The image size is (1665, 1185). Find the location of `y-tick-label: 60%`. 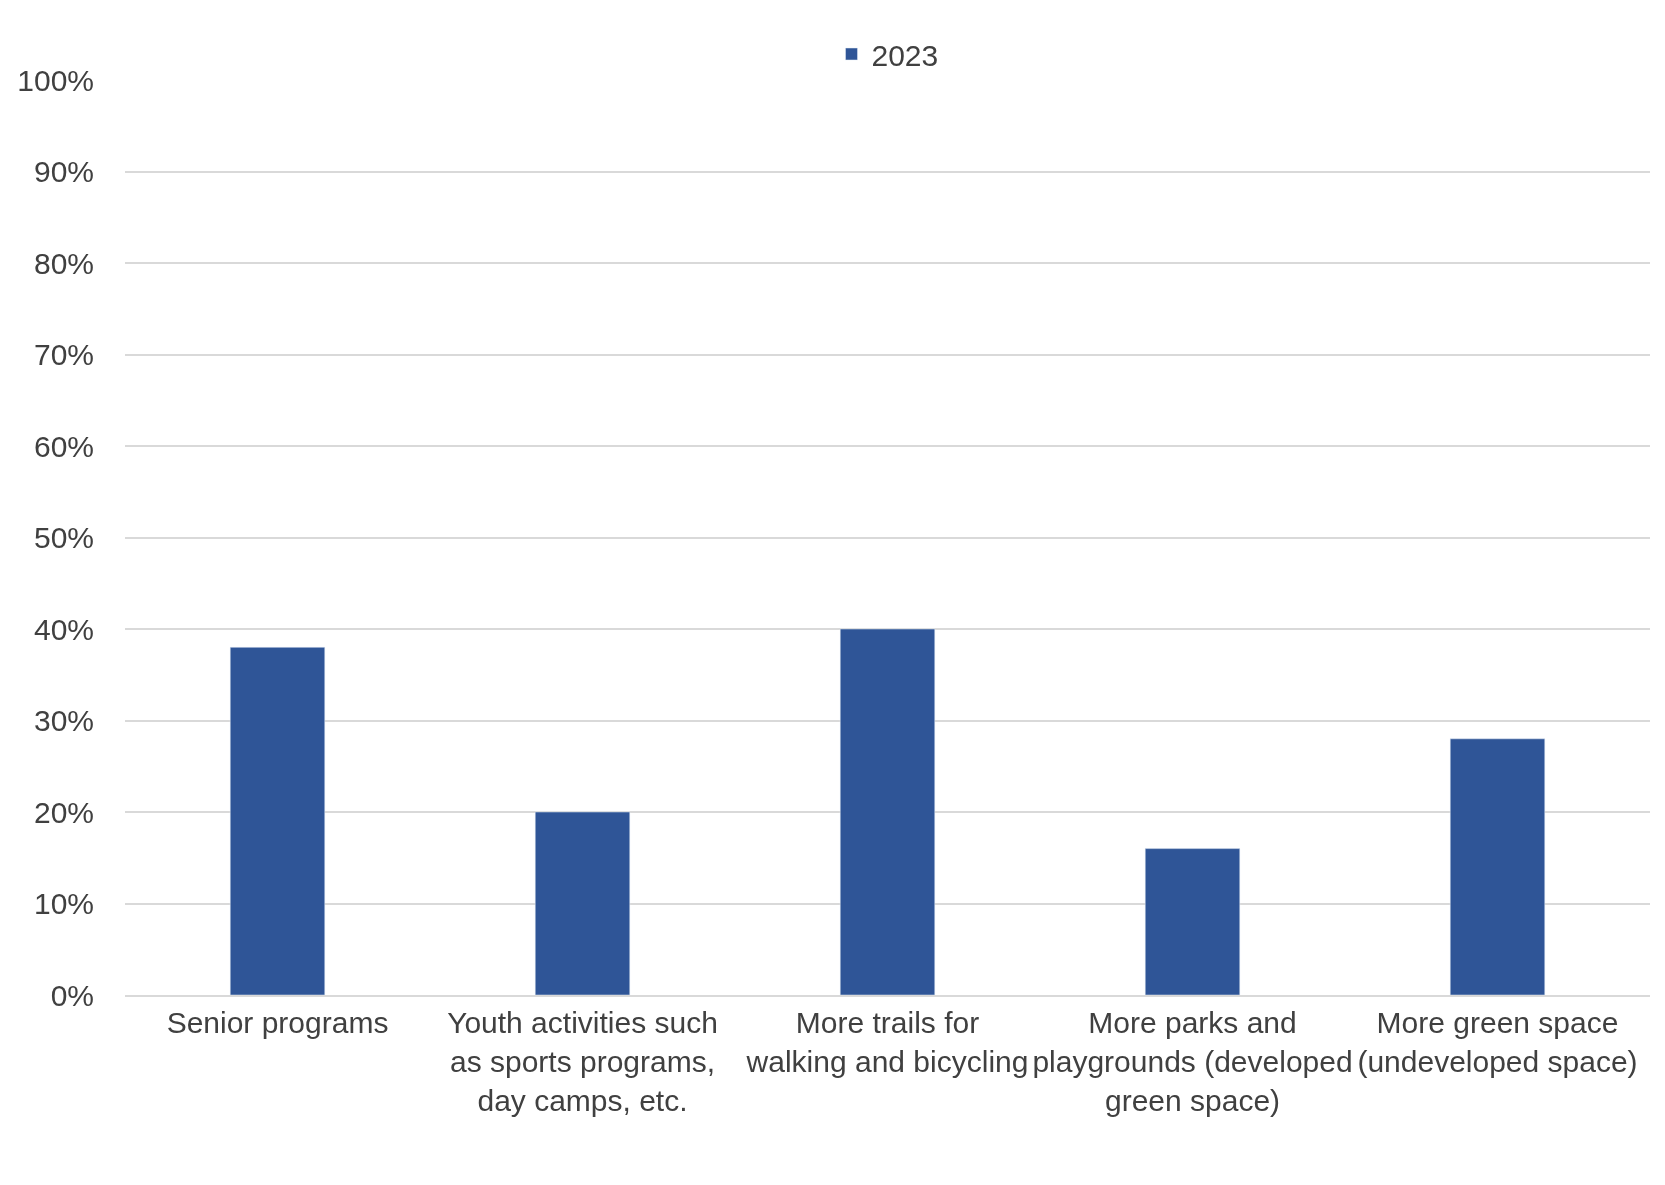

y-tick-label: 60% is located at coordinates (63, 446).